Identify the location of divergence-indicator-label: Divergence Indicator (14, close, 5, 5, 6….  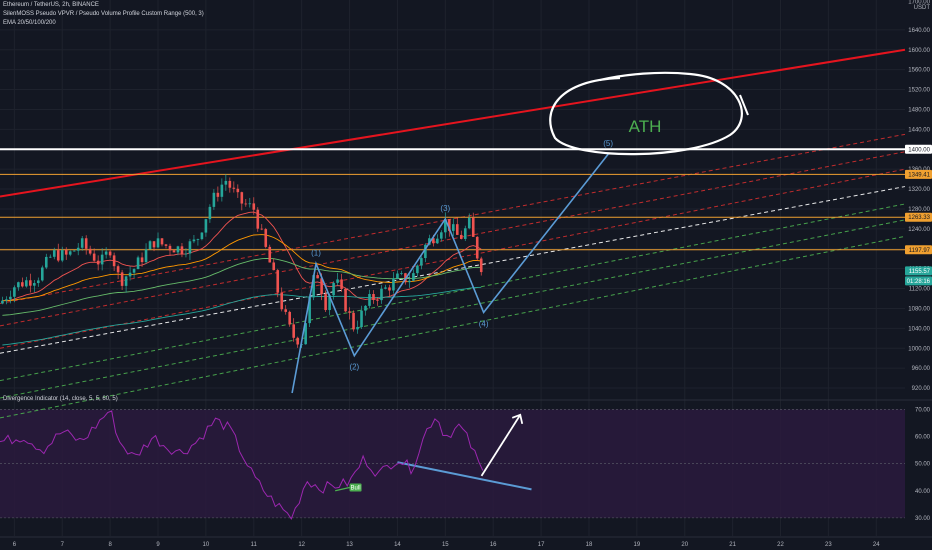
(60, 399).